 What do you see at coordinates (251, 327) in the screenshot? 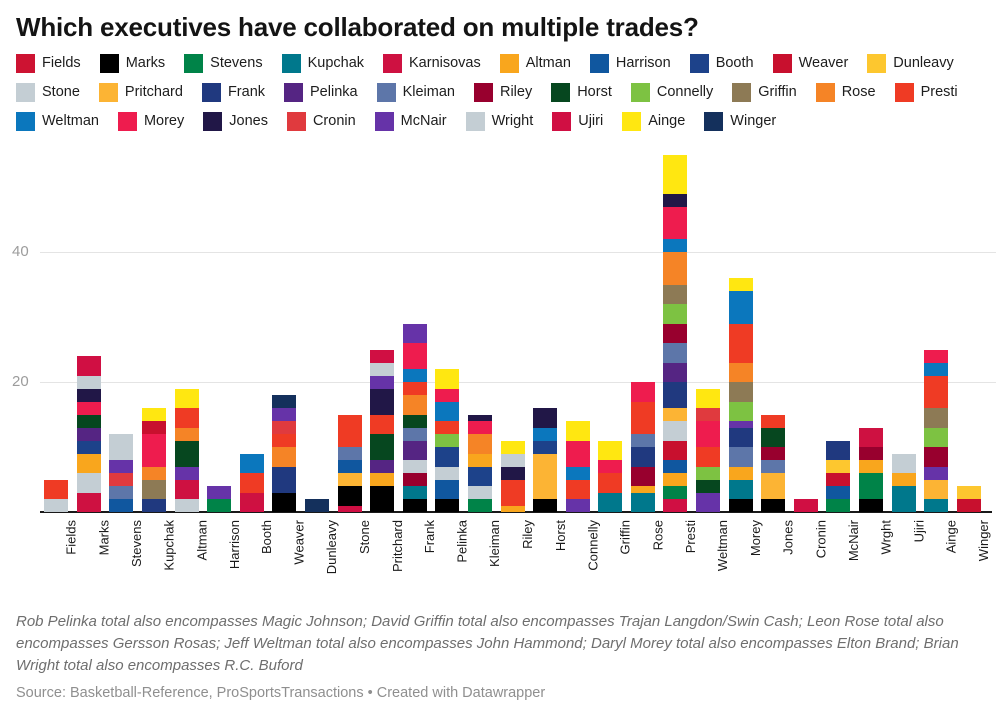
I see `bar-booth` at bounding box center [251, 327].